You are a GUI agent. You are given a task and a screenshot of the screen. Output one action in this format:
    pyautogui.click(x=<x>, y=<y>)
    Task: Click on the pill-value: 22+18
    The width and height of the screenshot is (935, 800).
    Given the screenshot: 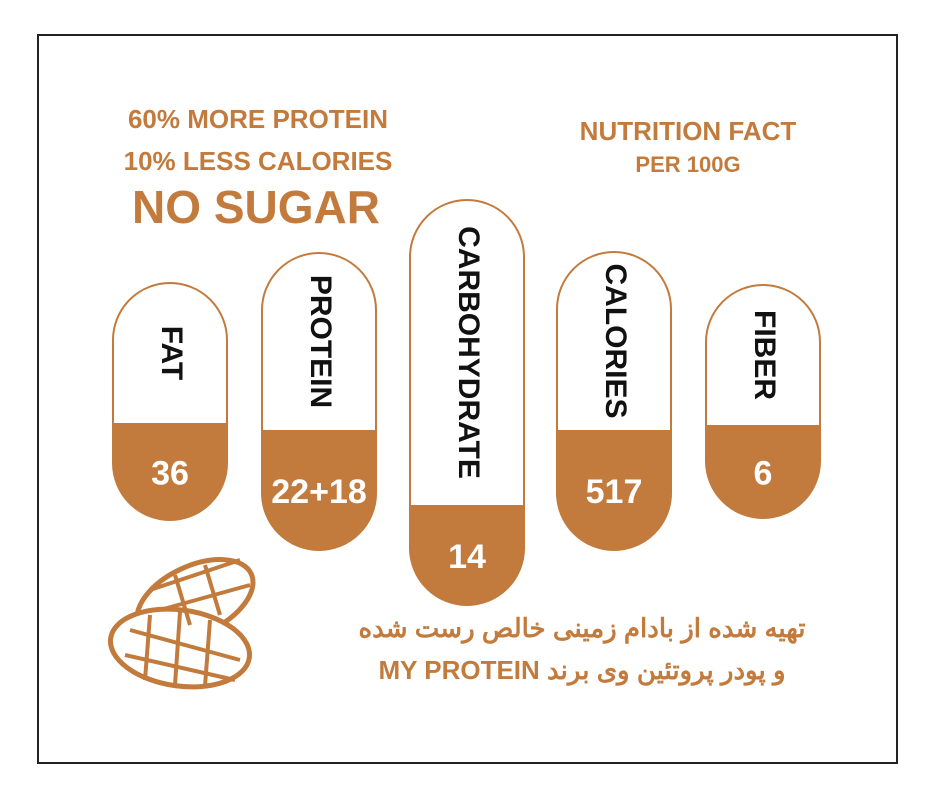 What is the action you would take?
    pyautogui.click(x=319, y=492)
    